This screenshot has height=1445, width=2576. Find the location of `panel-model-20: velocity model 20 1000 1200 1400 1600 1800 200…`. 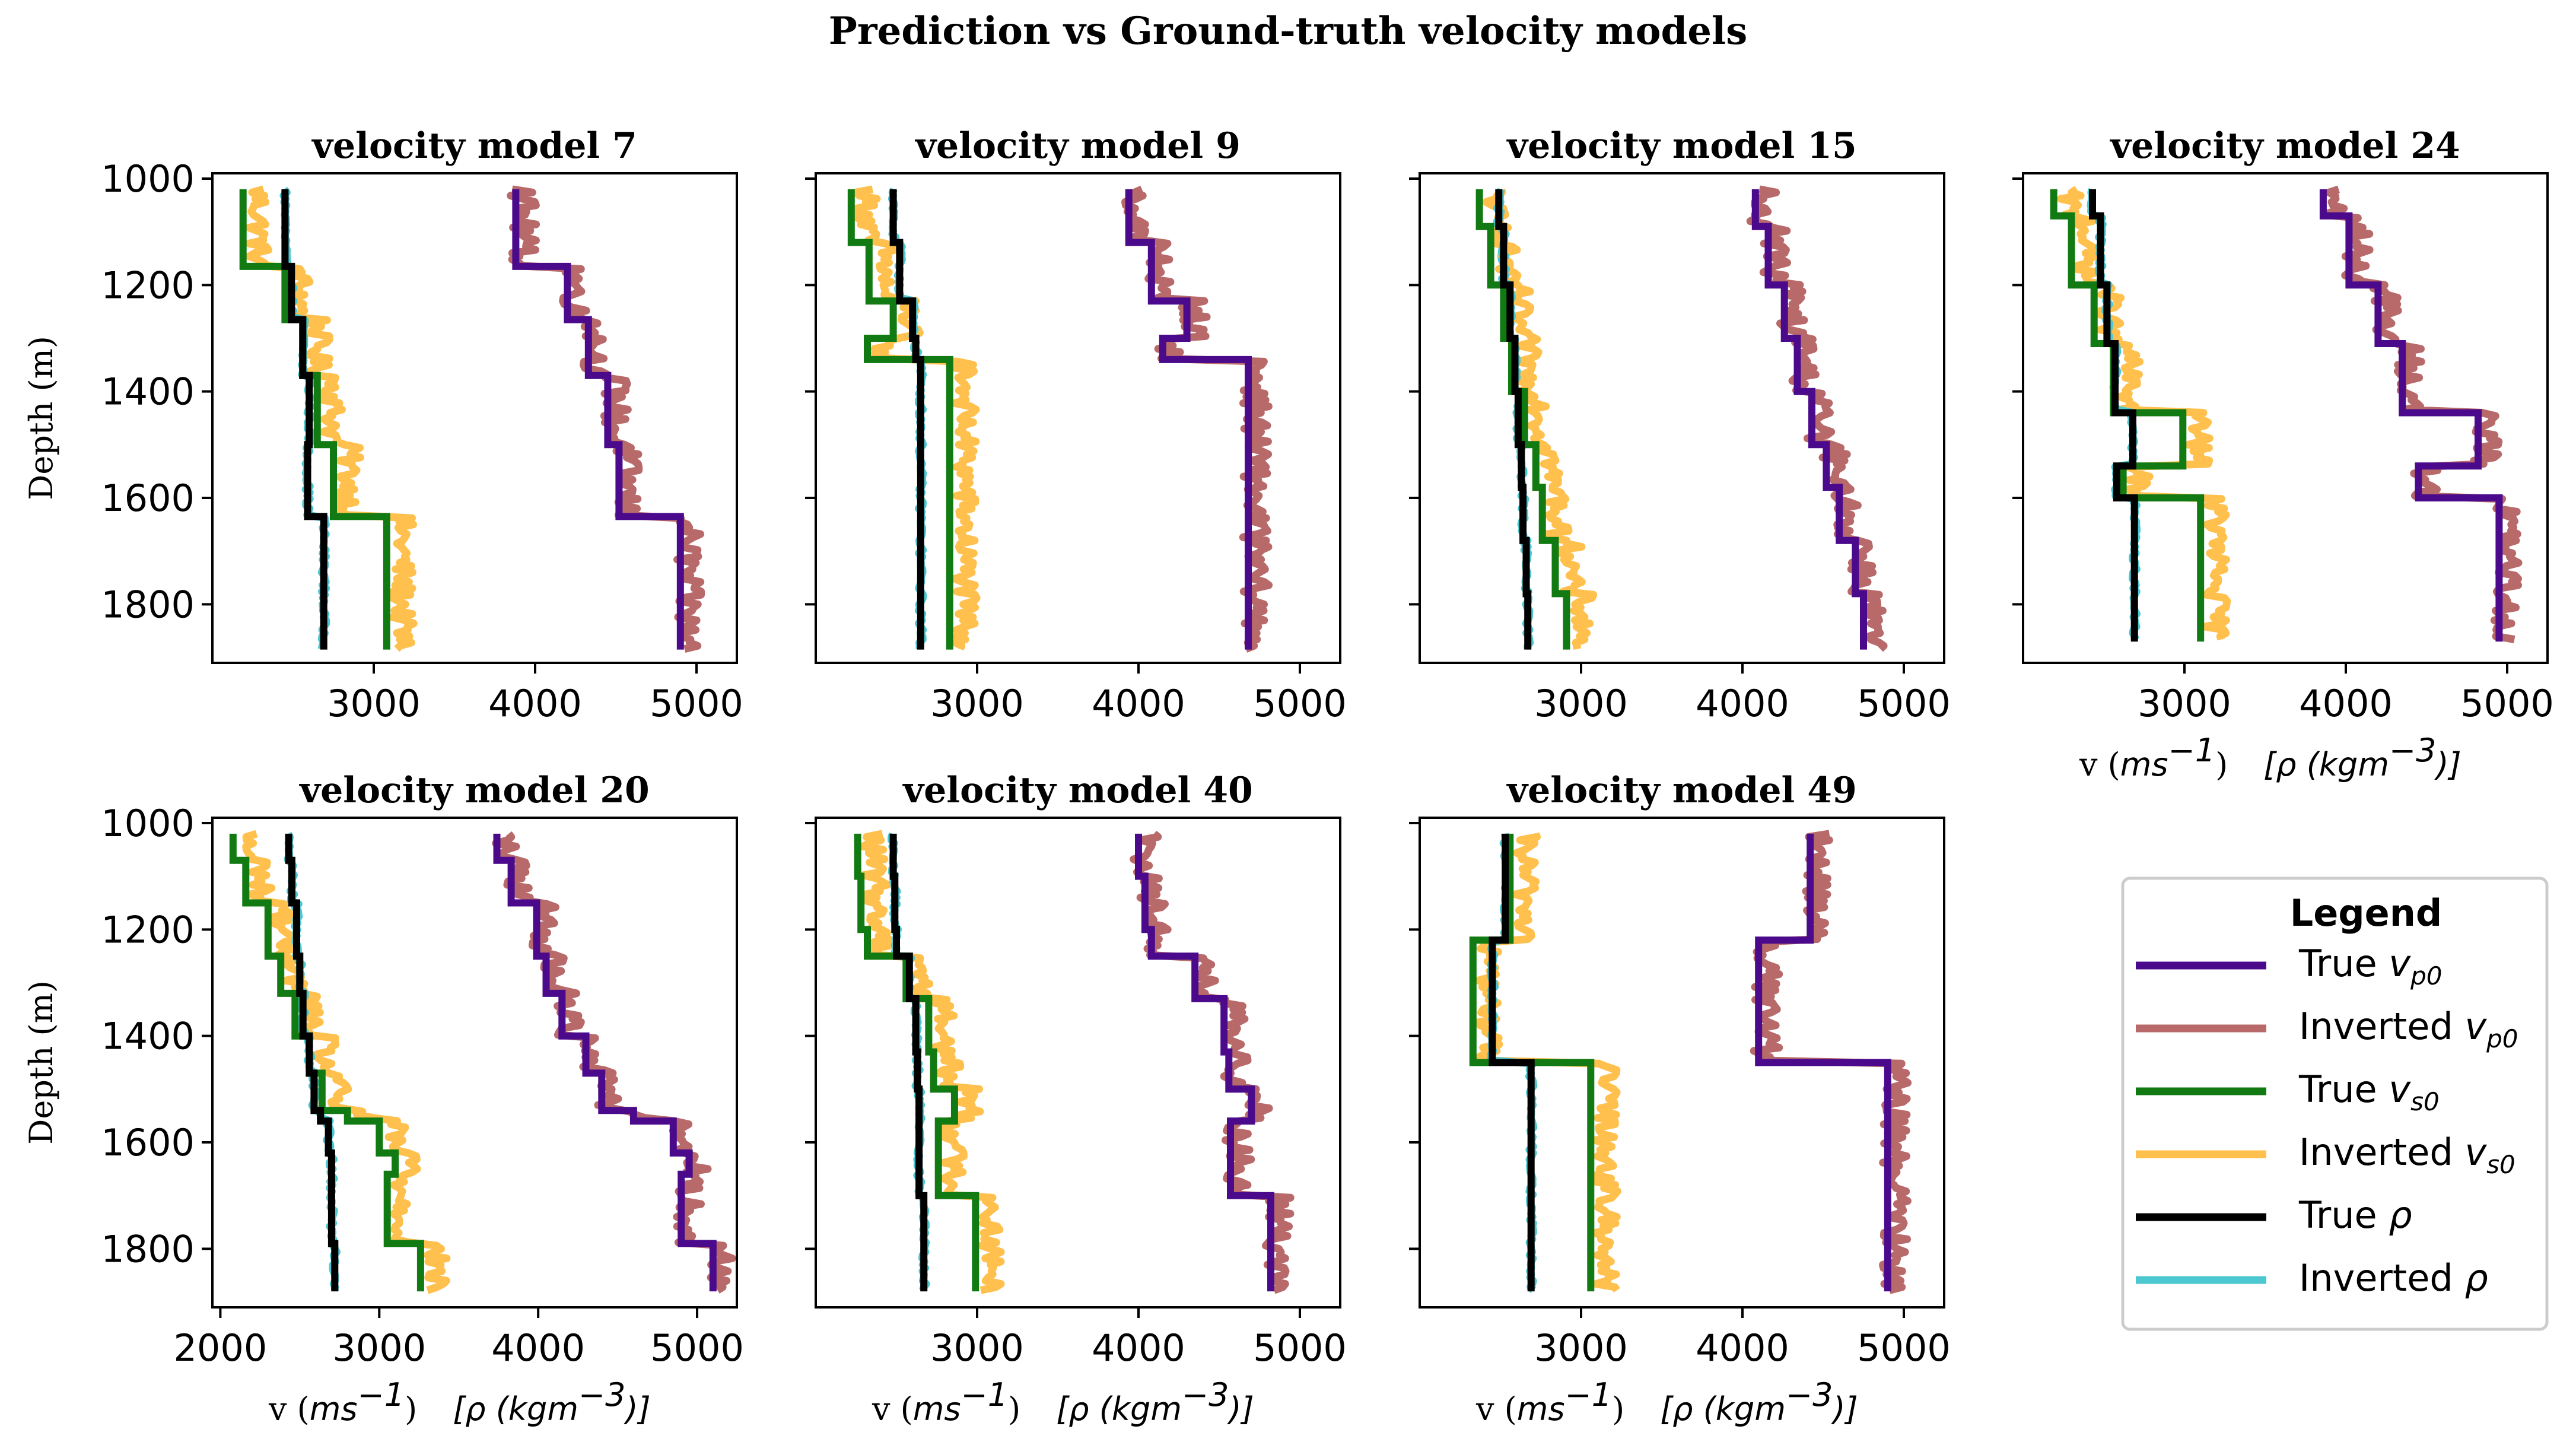

panel-model-20: velocity model 20 1000 1200 1400 1600 1800 200… is located at coordinates (383, 1099).